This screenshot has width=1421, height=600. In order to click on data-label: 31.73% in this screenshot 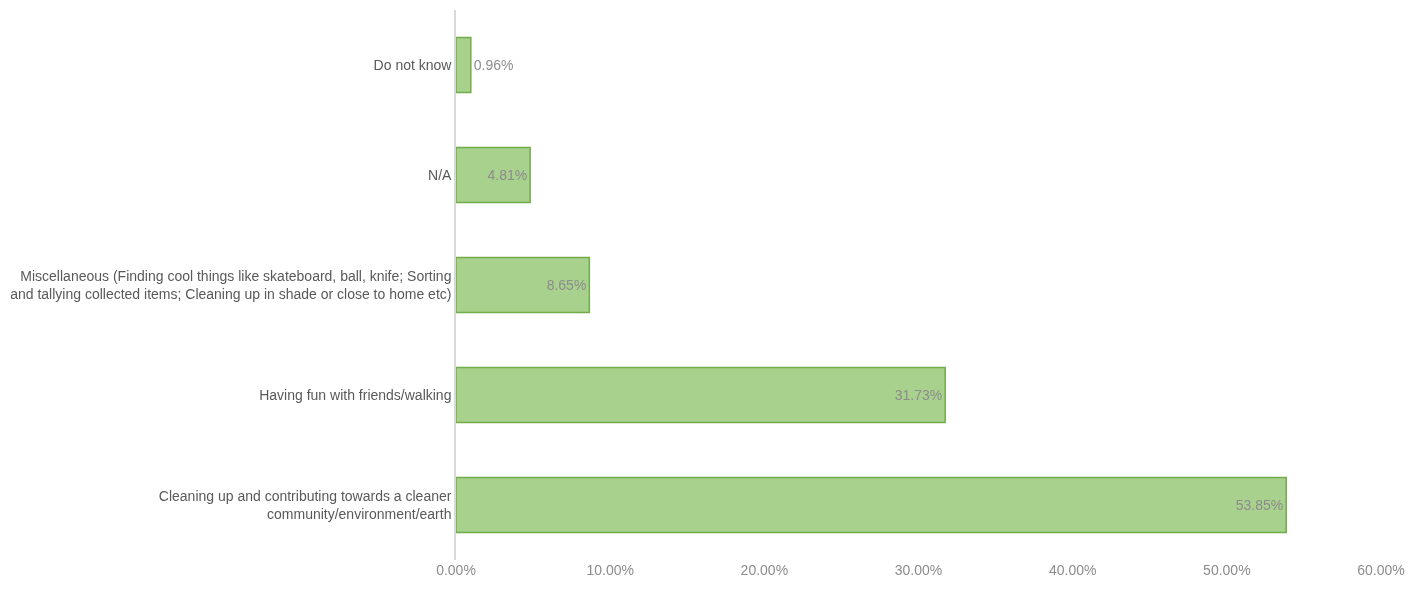, I will do `click(918, 395)`.